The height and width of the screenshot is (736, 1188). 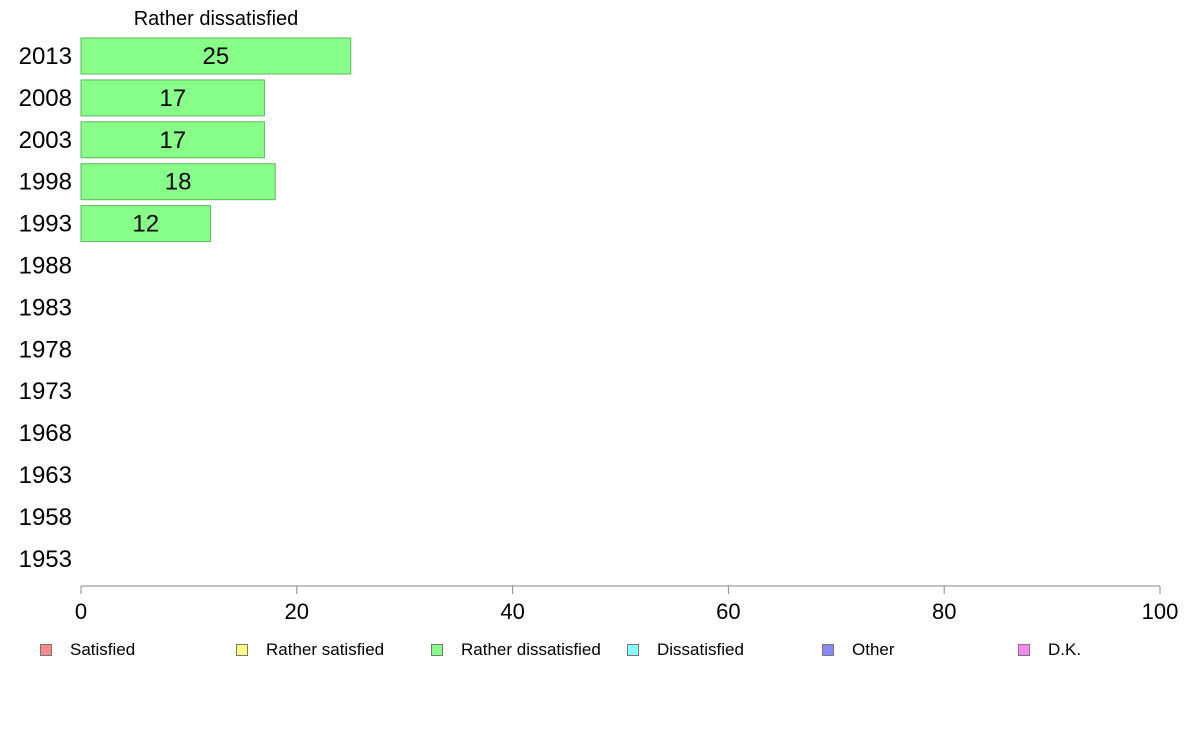 I want to click on y-tick-label: 1968, so click(x=45, y=433).